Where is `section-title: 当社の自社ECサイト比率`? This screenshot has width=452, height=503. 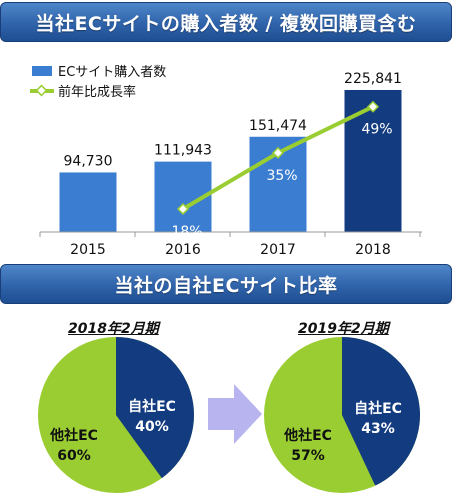 section-title: 当社の自社ECサイト比率 is located at coordinates (226, 285).